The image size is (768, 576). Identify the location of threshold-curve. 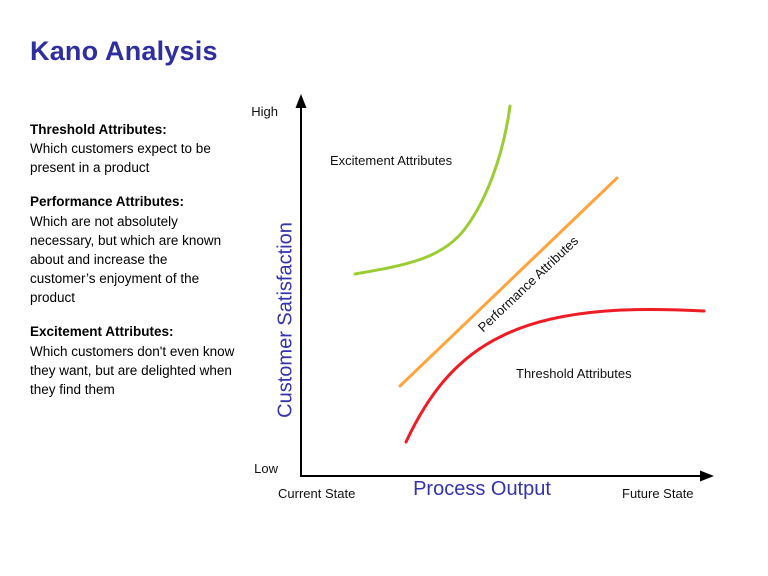
(555, 375).